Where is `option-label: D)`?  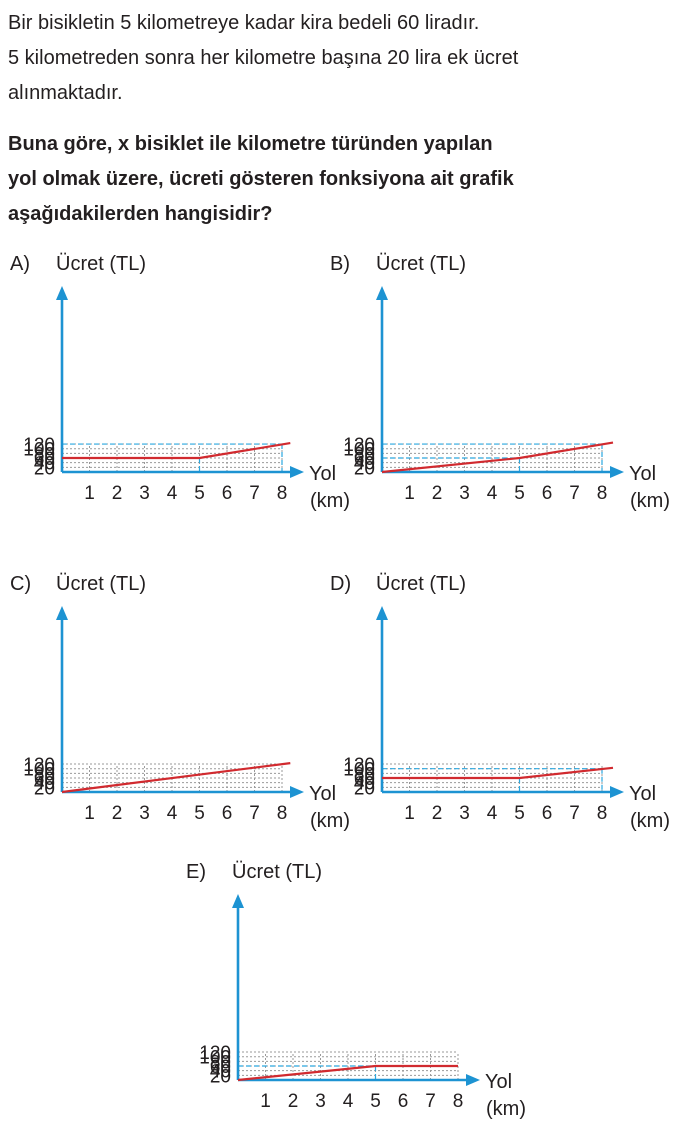 option-label: D) is located at coordinates (340, 584).